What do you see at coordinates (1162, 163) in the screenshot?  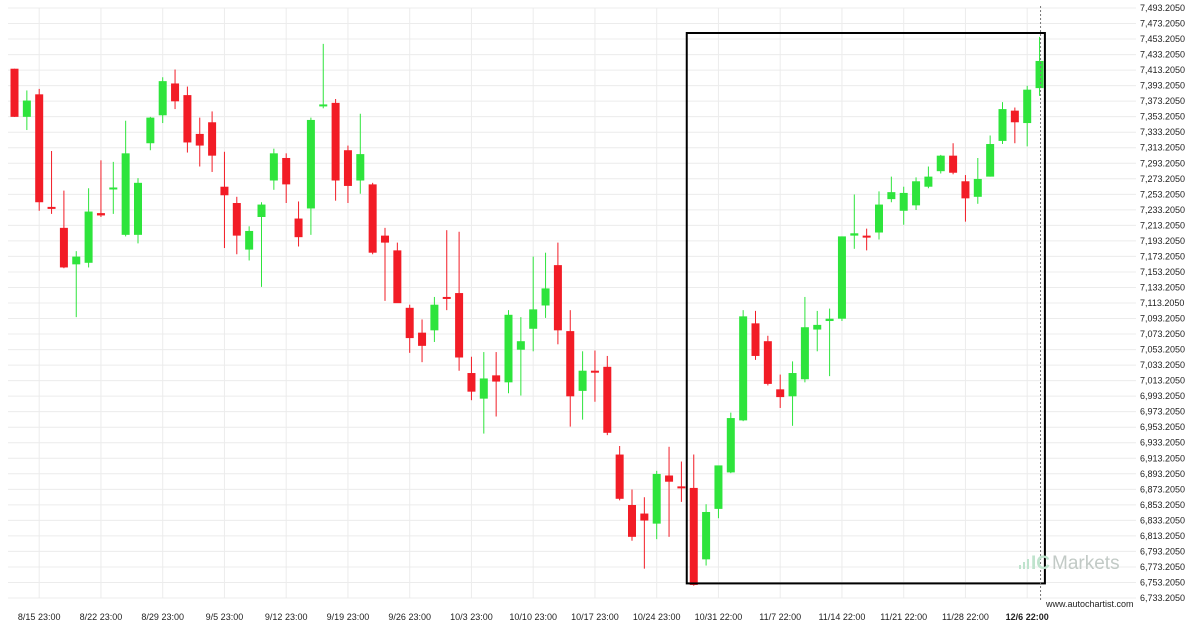 I see `y-tick-label: 7,293.2050` at bounding box center [1162, 163].